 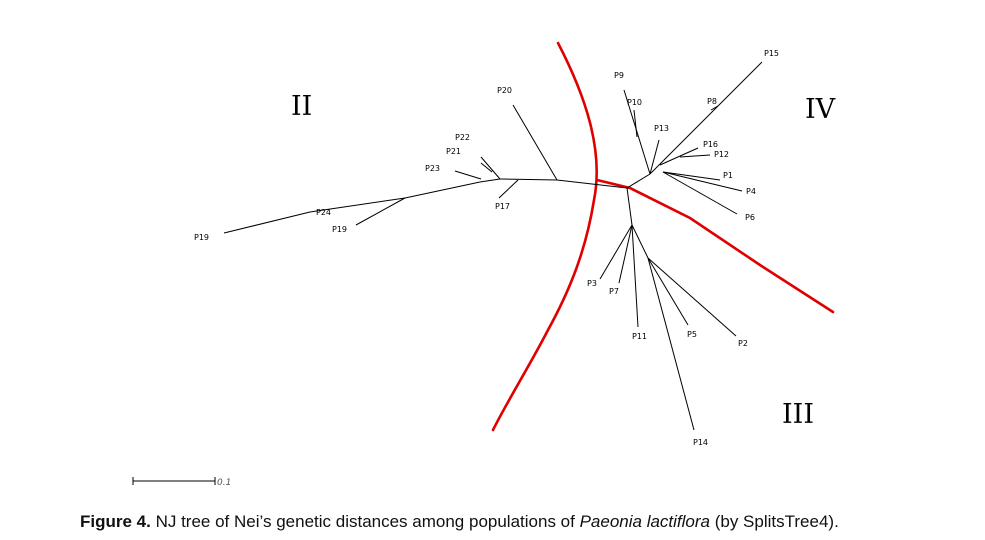 I want to click on taxon-label-P21: P21, so click(x=453, y=151).